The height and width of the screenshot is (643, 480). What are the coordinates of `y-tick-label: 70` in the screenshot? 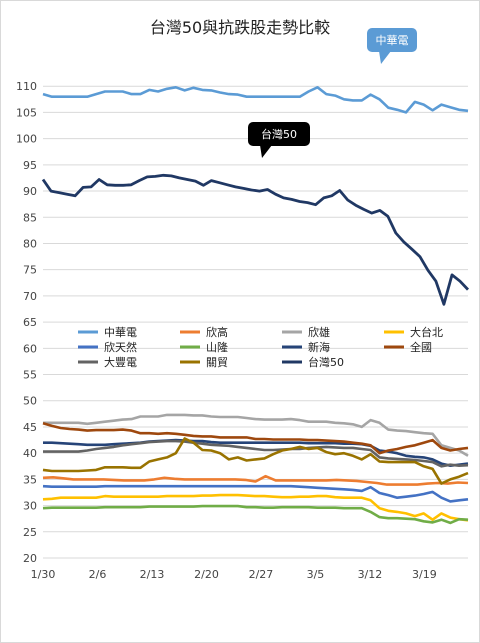 It's located at (30, 296).